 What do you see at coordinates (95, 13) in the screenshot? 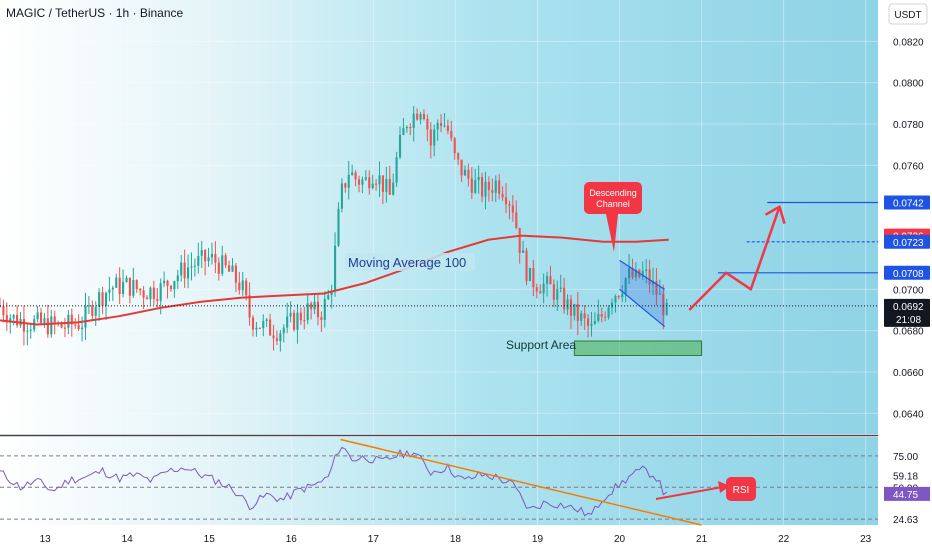
I see `chart-title: MAGIC / TetherUS · 1h · Binance` at bounding box center [95, 13].